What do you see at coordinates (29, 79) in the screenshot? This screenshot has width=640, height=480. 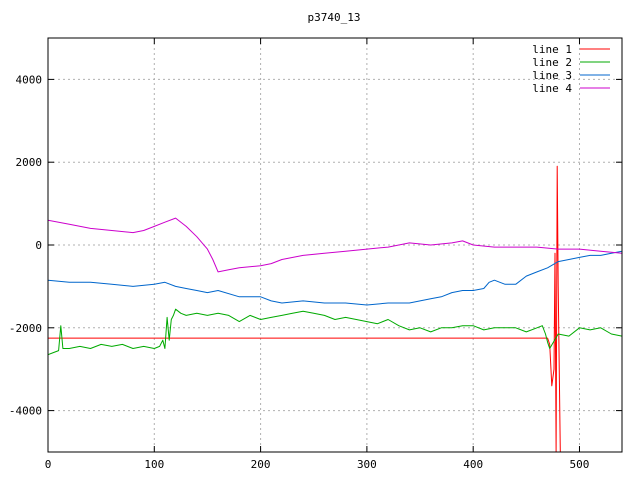 I see `y-tick-label: 4000` at bounding box center [29, 79].